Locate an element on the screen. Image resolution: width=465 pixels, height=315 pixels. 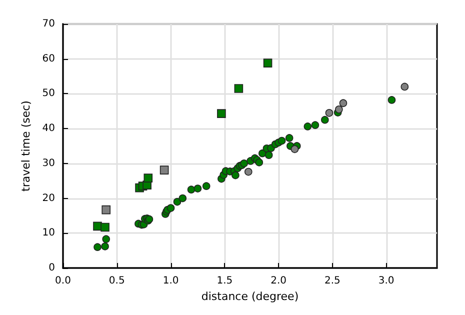
y-axis-title: travel time (sec) is located at coordinates (25, 146).